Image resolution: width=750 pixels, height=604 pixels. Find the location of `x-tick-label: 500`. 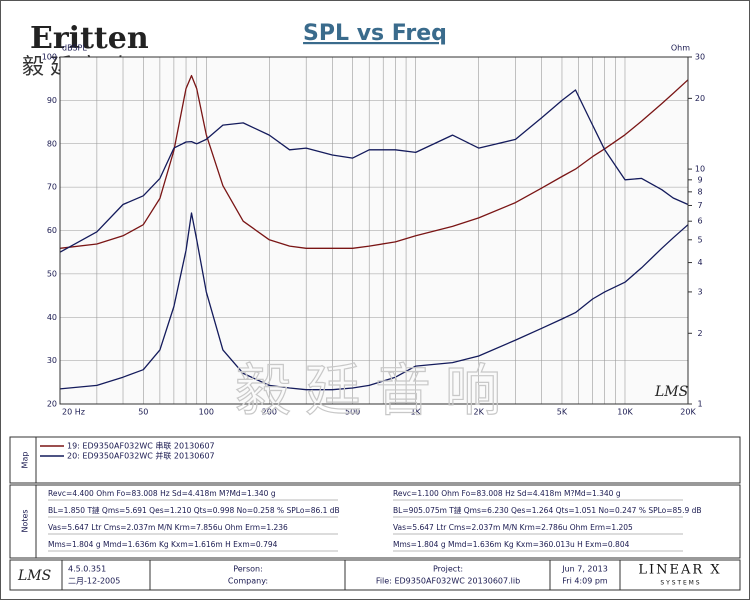

x-tick-label: 500 is located at coordinates (352, 412).